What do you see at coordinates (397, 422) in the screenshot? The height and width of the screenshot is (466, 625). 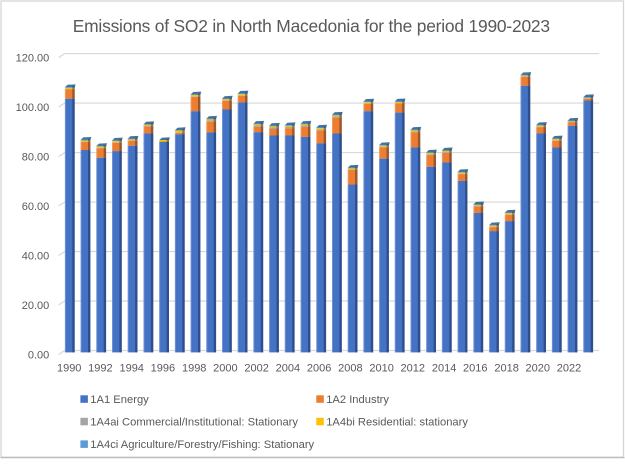 I see `svg-text: 1A4bi Residential: stationary` at bounding box center [397, 422].